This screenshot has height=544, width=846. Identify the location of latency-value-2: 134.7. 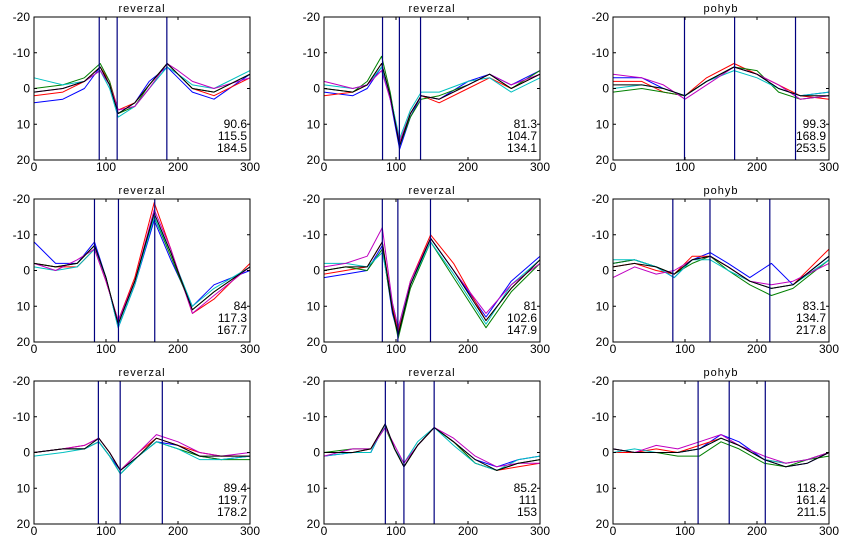
(811, 318).